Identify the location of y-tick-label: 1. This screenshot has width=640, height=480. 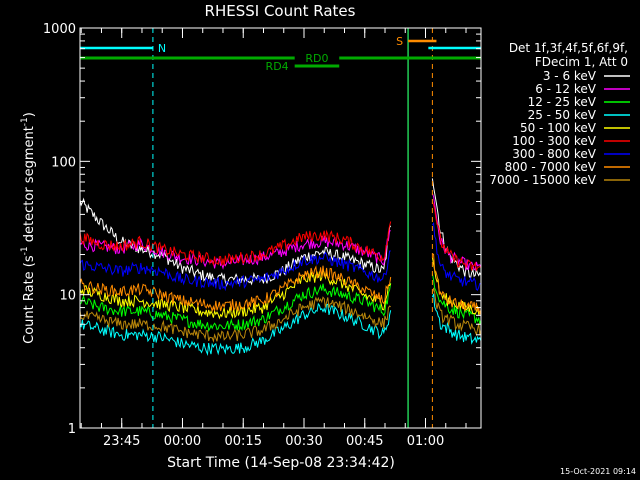
(72, 429).